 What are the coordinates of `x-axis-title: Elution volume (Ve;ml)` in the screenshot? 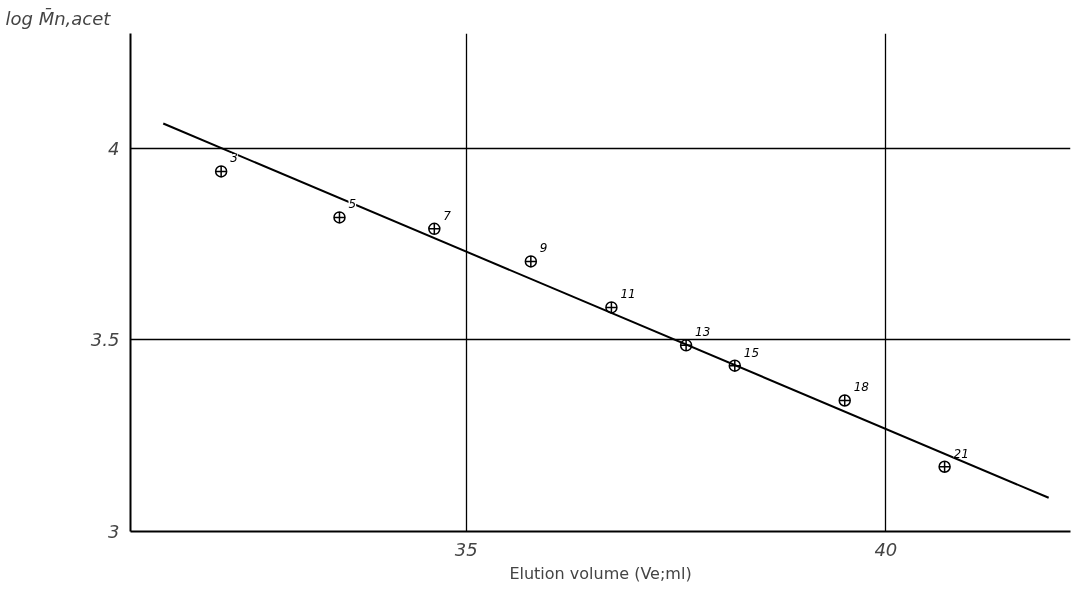 It's located at (600, 573).